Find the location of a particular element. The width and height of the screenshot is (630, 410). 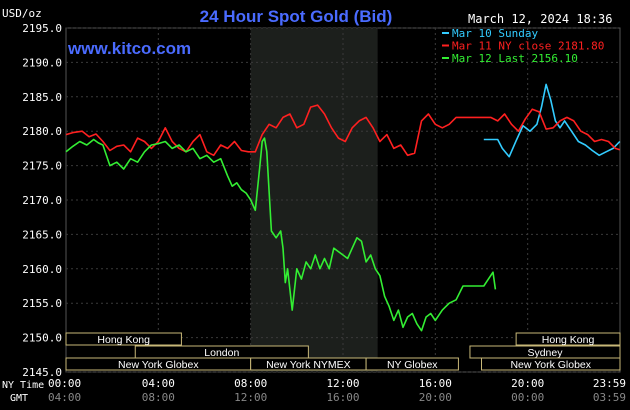

y-tick-label: 2160.0 is located at coordinates (42, 269).